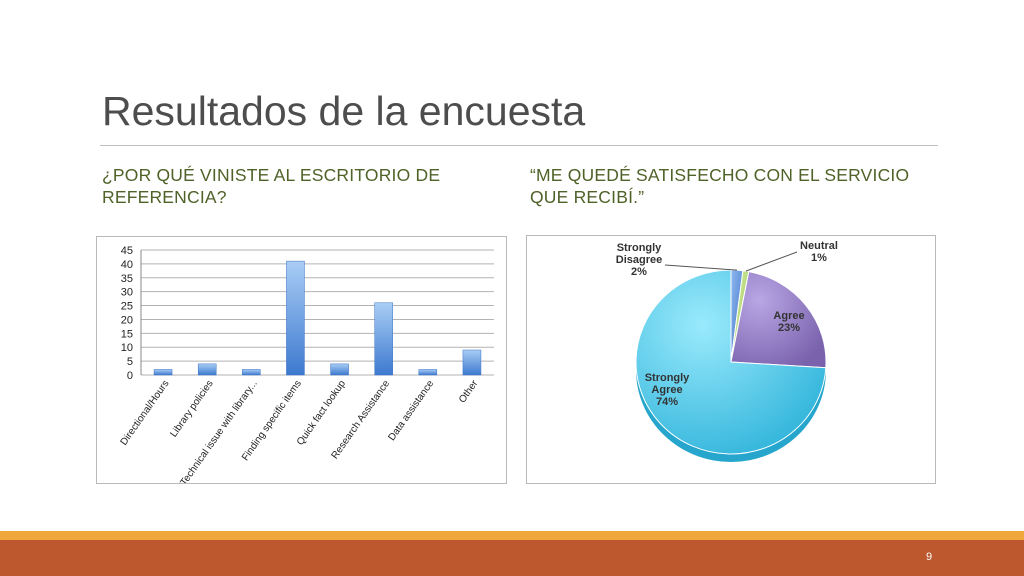  I want to click on pie-slice-label: Disagree, so click(639, 260).